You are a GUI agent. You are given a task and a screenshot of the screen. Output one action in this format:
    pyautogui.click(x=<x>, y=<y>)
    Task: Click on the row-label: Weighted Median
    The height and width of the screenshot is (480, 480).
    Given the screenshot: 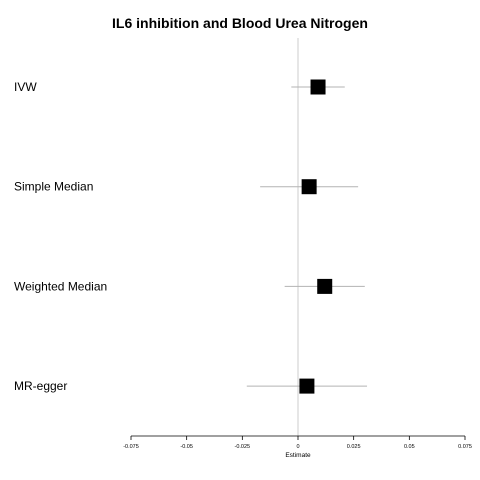 What is the action you would take?
    pyautogui.click(x=60, y=286)
    